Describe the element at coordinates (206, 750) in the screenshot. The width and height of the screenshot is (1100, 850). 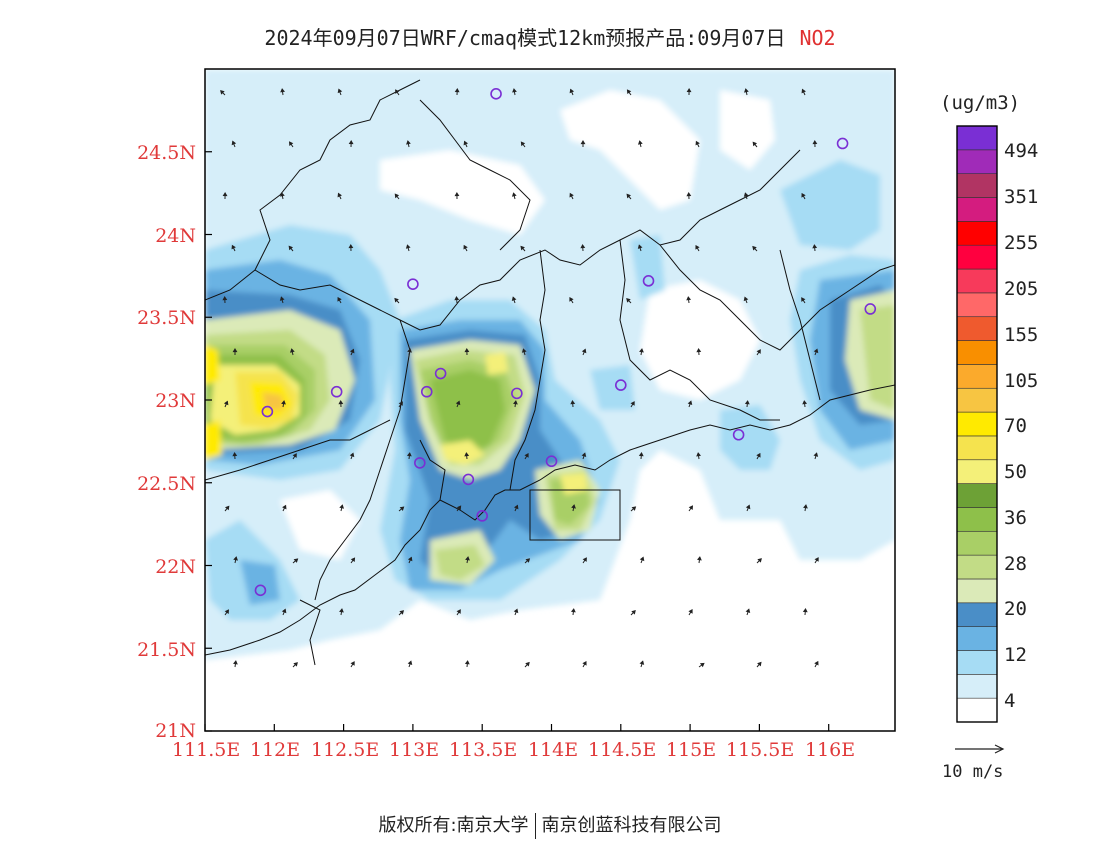
I see `lon-label-111-5: 111.5E` at that location.